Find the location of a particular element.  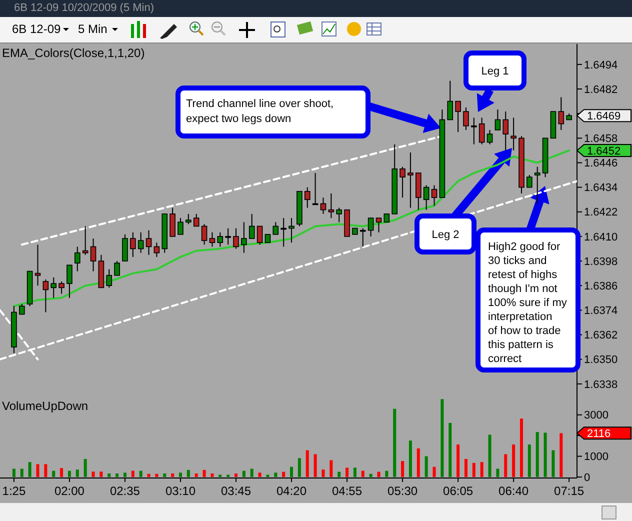

y-tick-label: 1.6434 is located at coordinates (601, 188).